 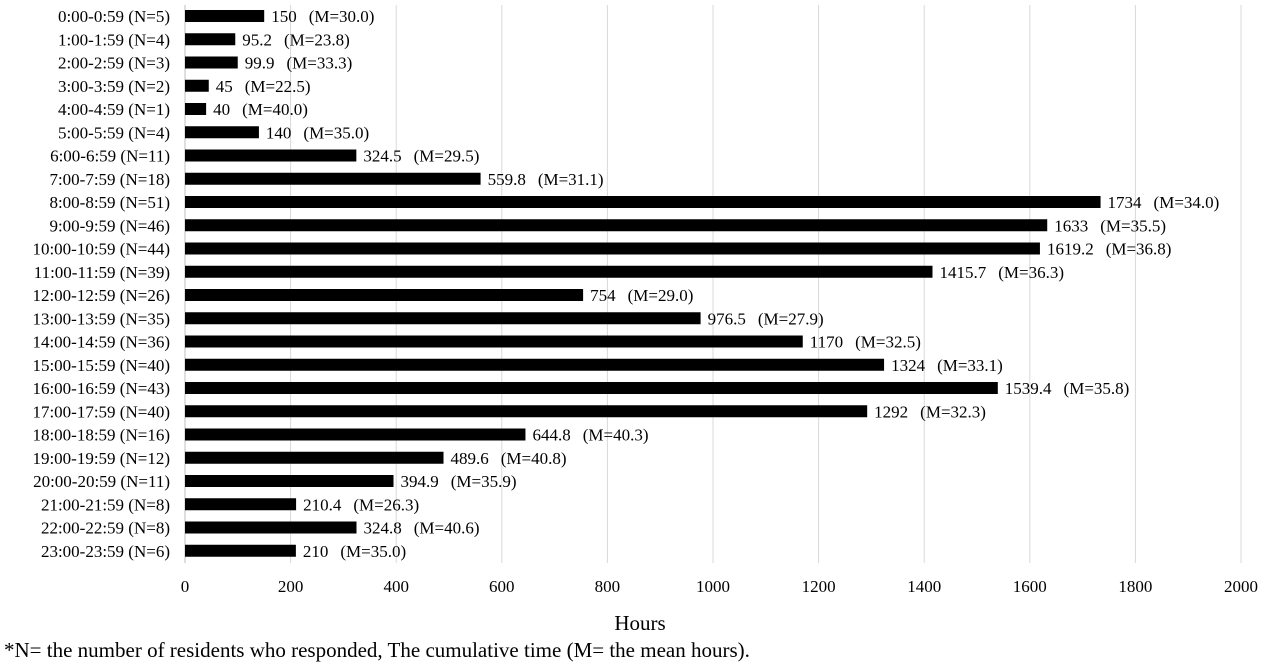 I want to click on mean-label: (M=33.3), so click(x=319, y=63).